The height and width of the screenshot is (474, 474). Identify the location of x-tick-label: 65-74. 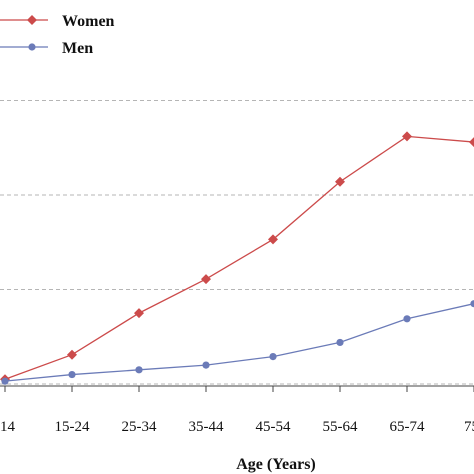
(407, 427).